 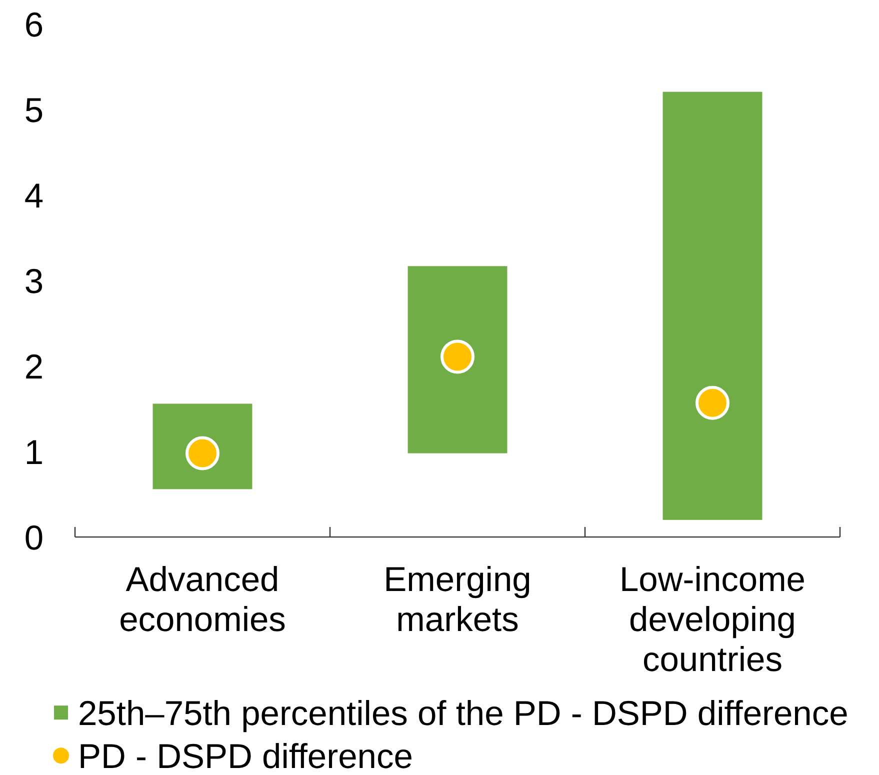 What do you see at coordinates (34, 111) in the screenshot?
I see `y-tick-label: 5` at bounding box center [34, 111].